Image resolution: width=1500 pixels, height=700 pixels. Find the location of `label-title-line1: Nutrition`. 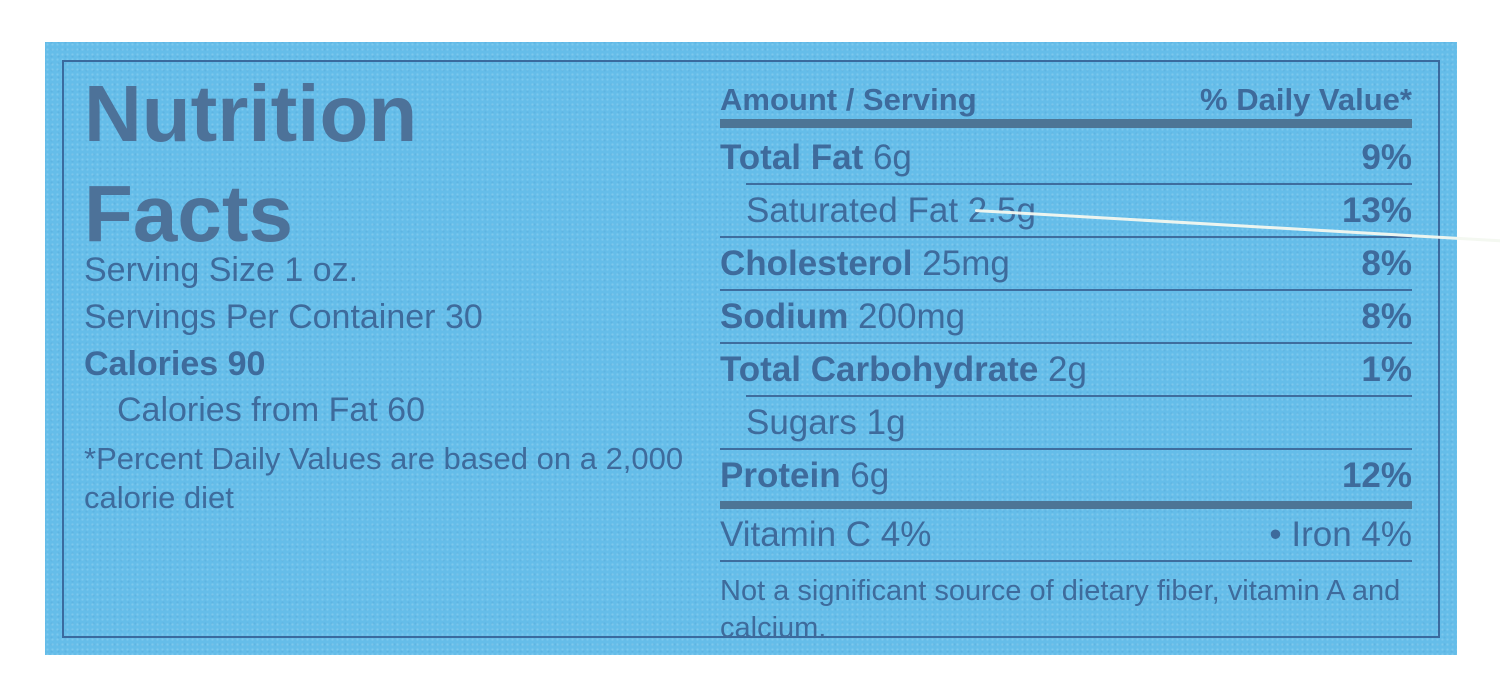

label-title-line1: Nutrition is located at coordinates (251, 113).